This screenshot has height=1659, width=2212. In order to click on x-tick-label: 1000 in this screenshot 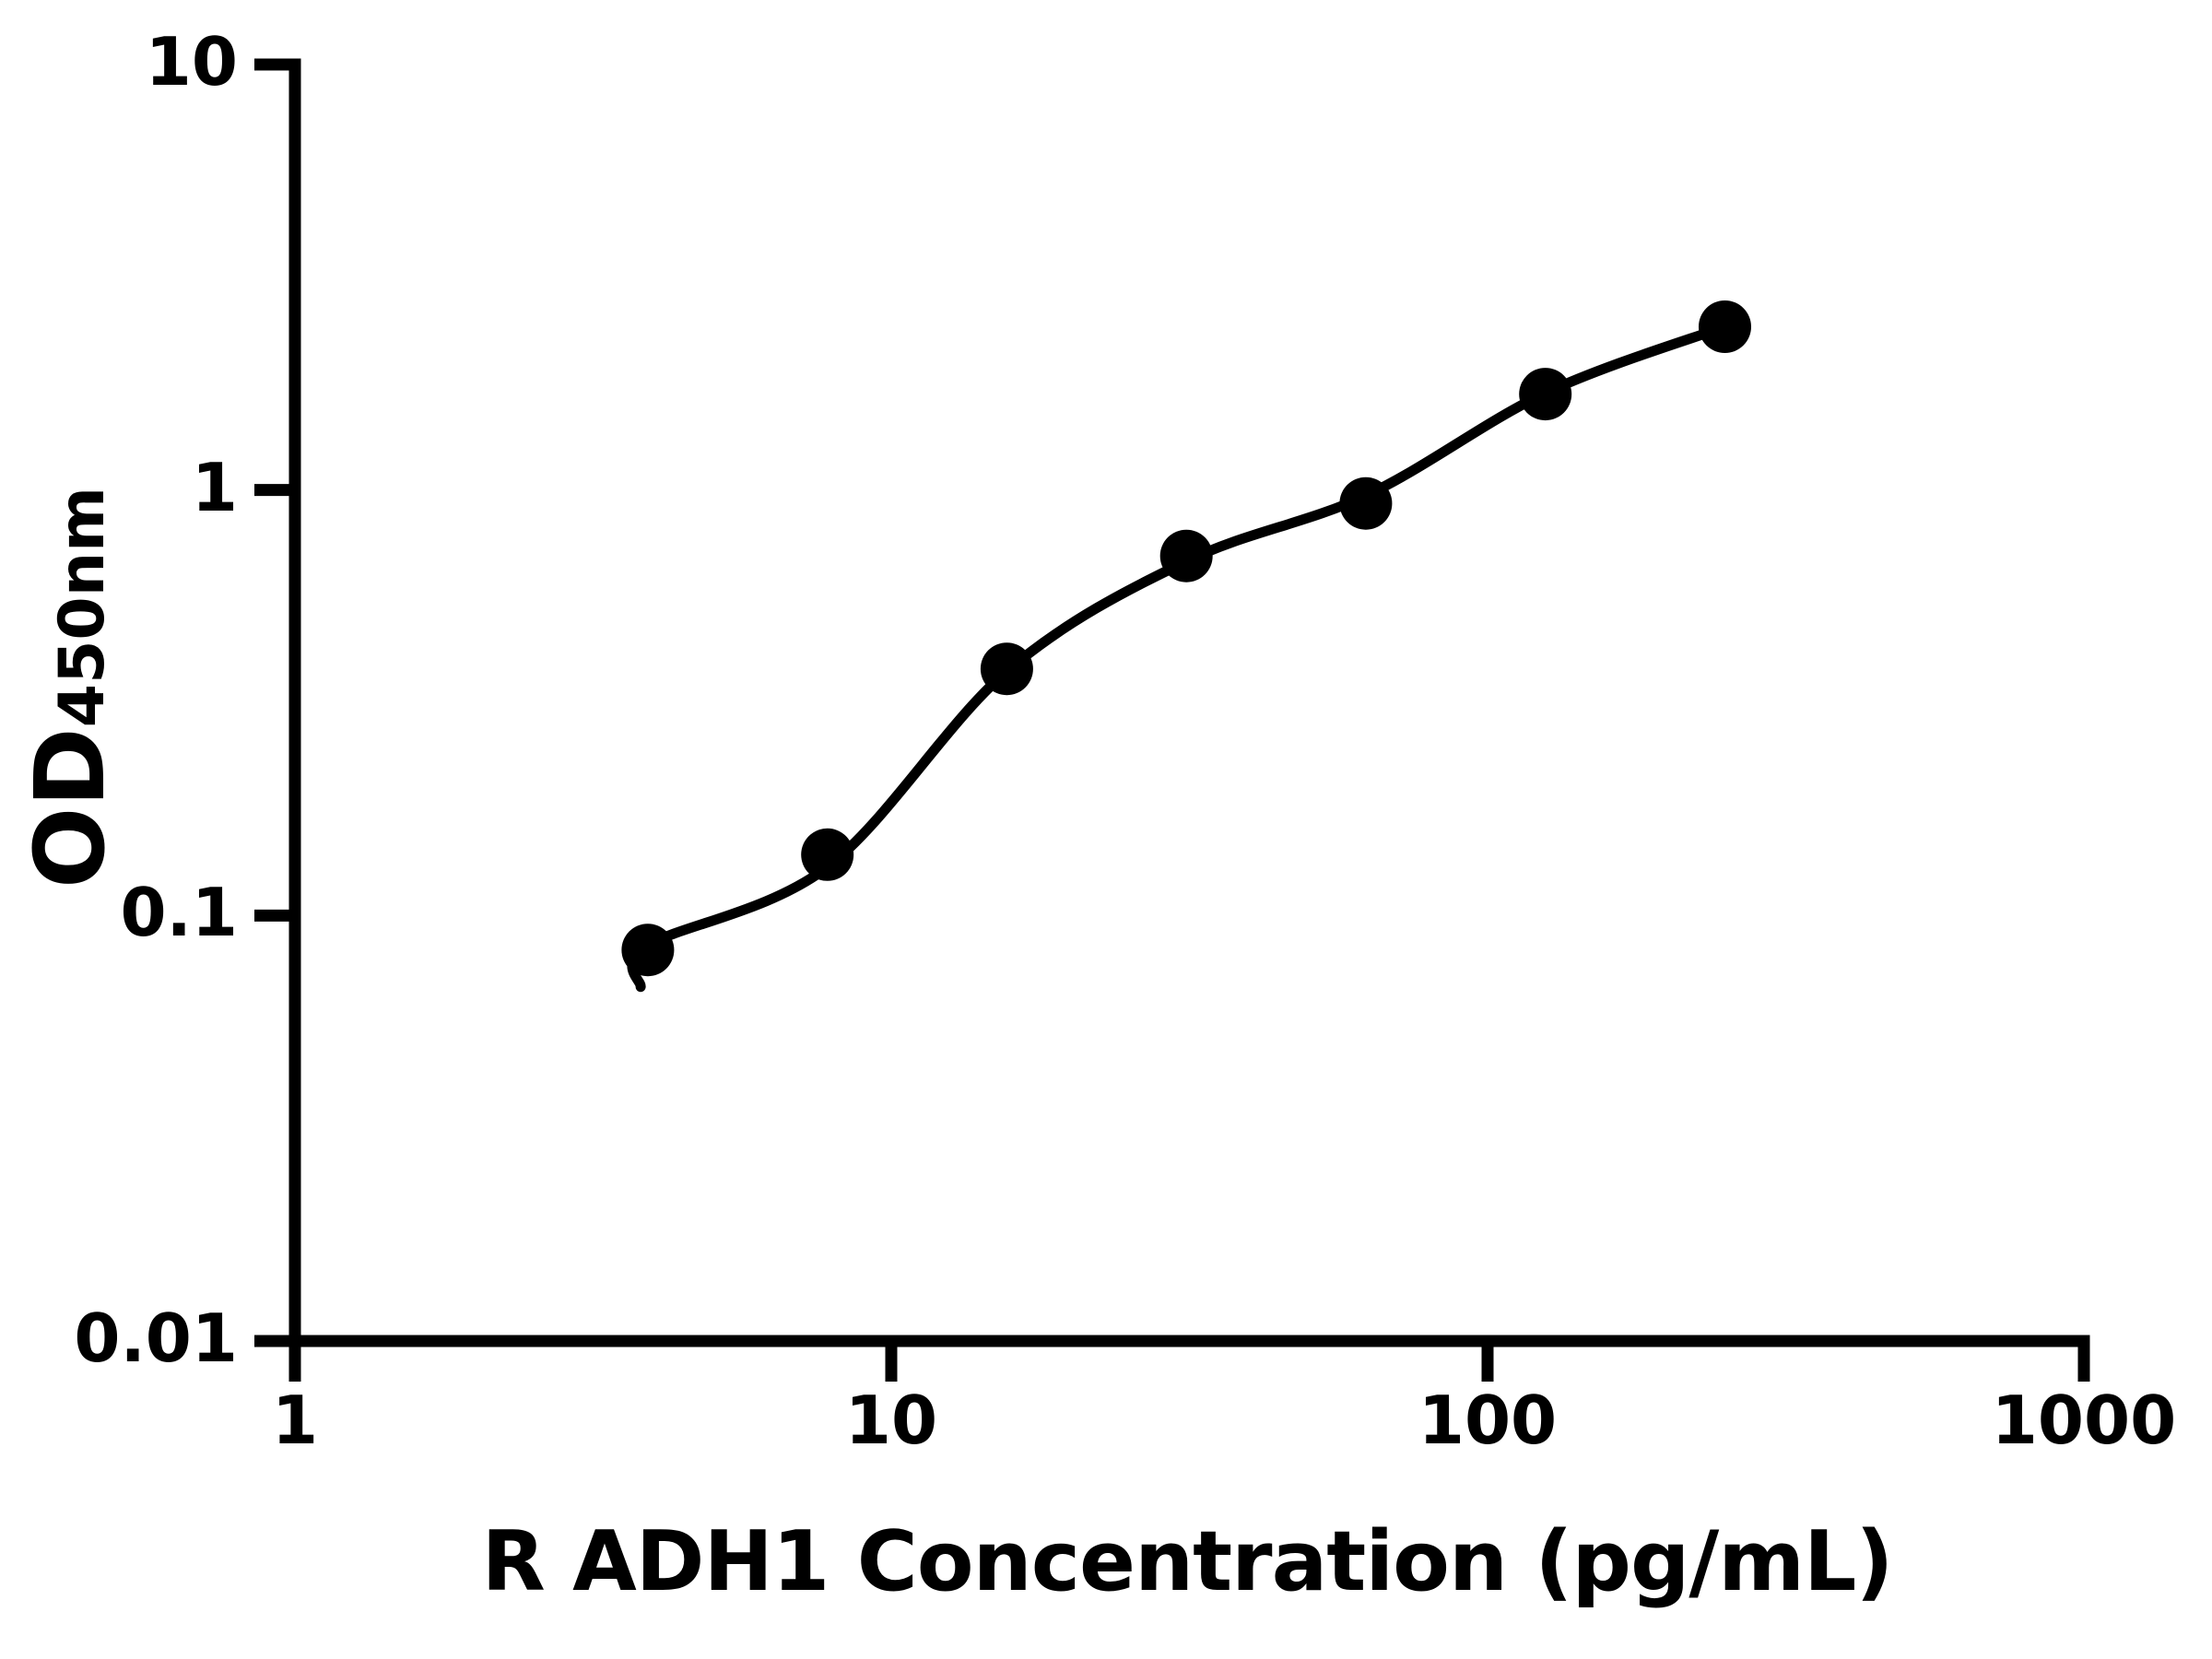, I will do `click(2084, 1420)`.